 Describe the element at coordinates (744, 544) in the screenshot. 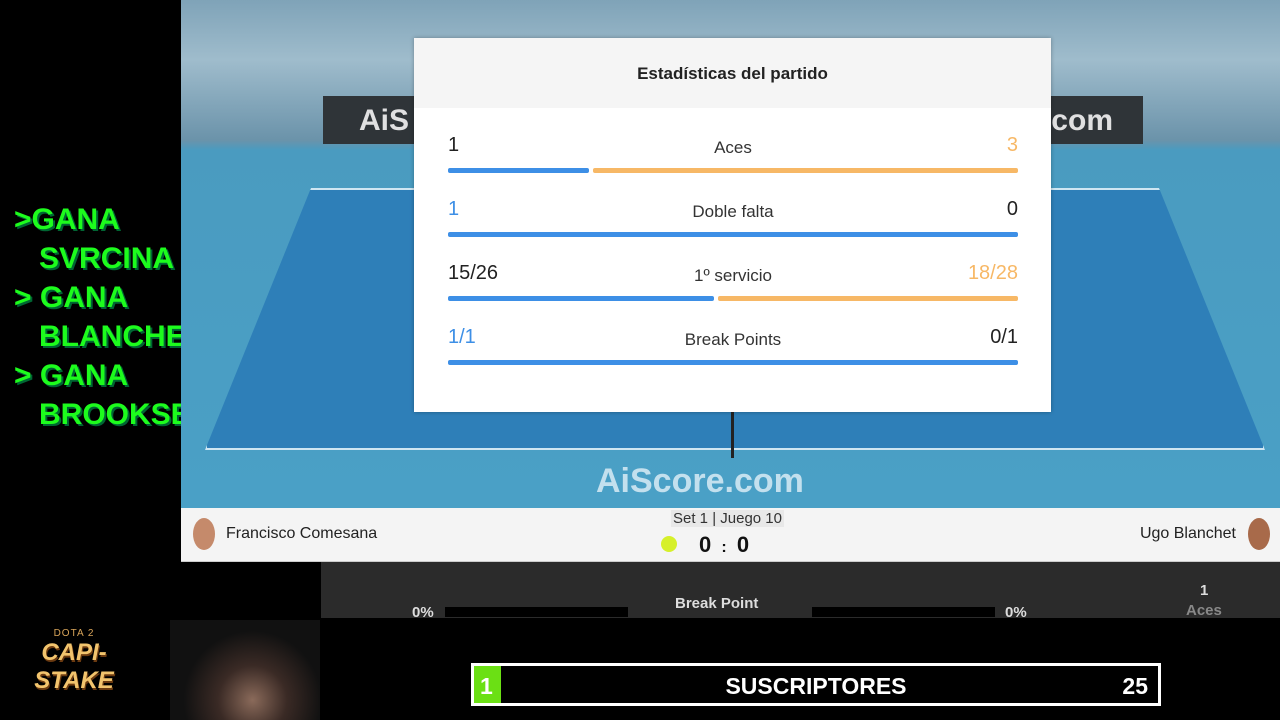

I see `score-right: 0` at that location.